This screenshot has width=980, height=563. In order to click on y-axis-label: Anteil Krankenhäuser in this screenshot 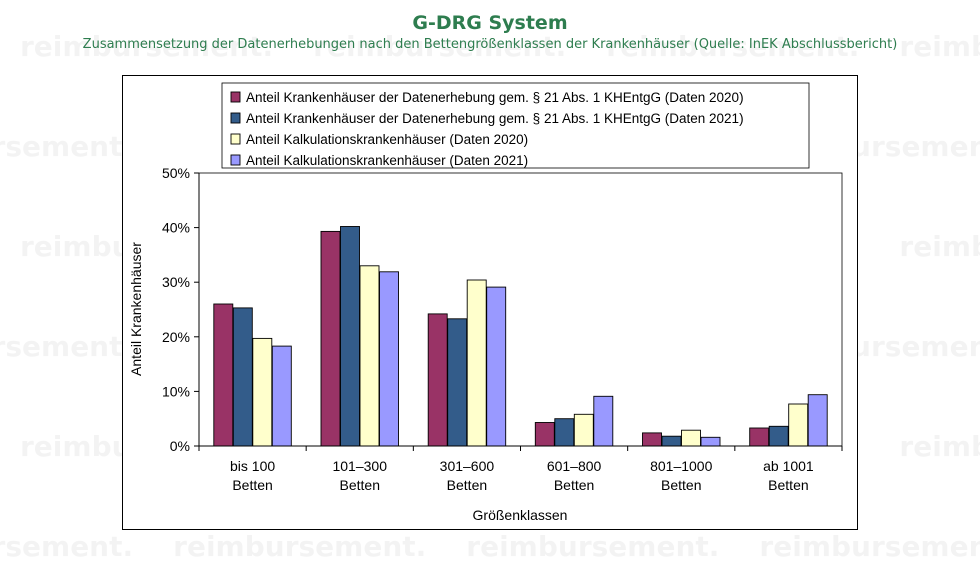, I will do `click(136, 309)`.